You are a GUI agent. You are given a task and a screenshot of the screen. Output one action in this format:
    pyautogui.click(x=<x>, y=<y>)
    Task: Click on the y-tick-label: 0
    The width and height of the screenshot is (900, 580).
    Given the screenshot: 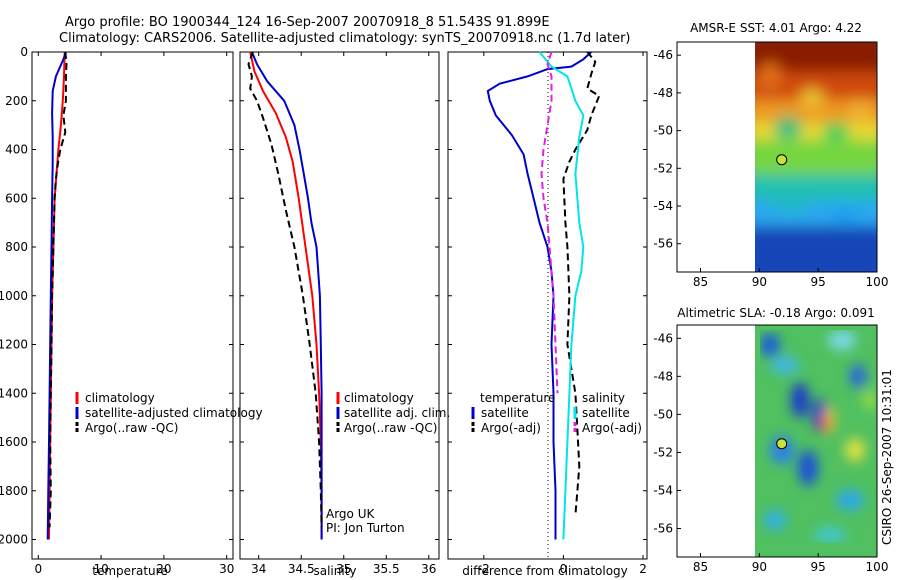 What is the action you would take?
    pyautogui.click(x=24, y=52)
    